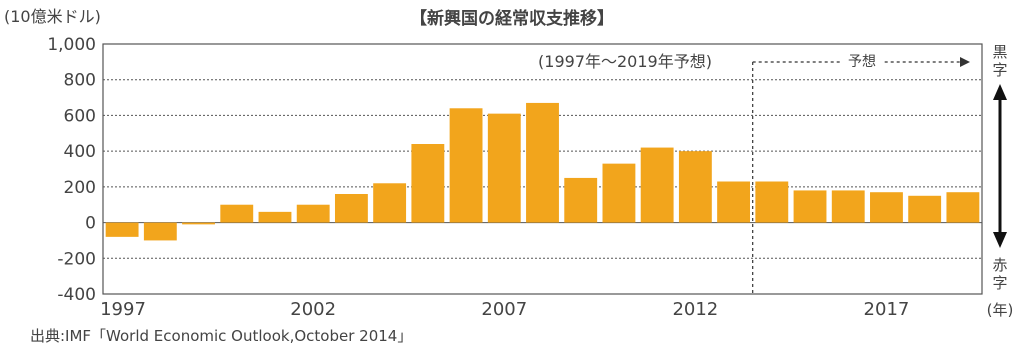 This screenshot has height=347, width=1020. I want to click on bar-2006, so click(466, 165).